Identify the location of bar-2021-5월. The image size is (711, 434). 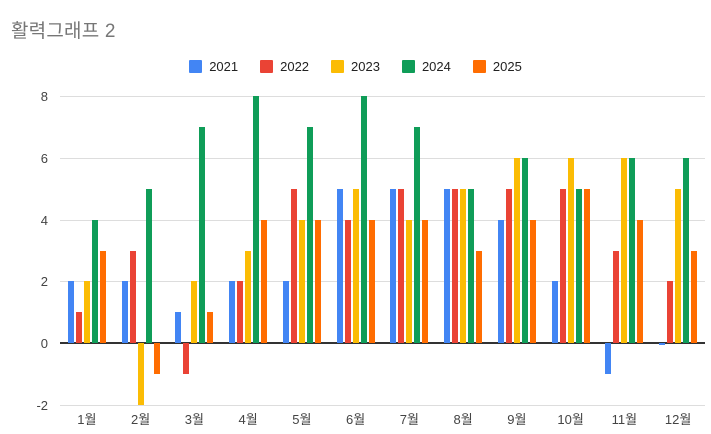
(285, 312).